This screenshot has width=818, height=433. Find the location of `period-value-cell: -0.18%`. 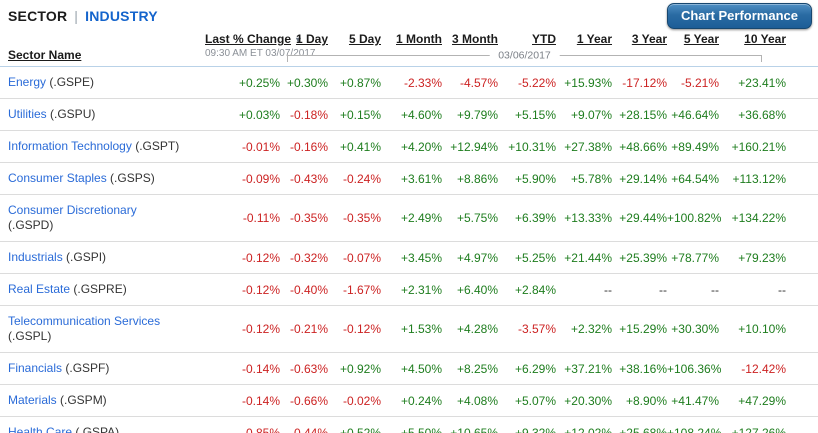

period-value-cell: -0.18% is located at coordinates (308, 114).